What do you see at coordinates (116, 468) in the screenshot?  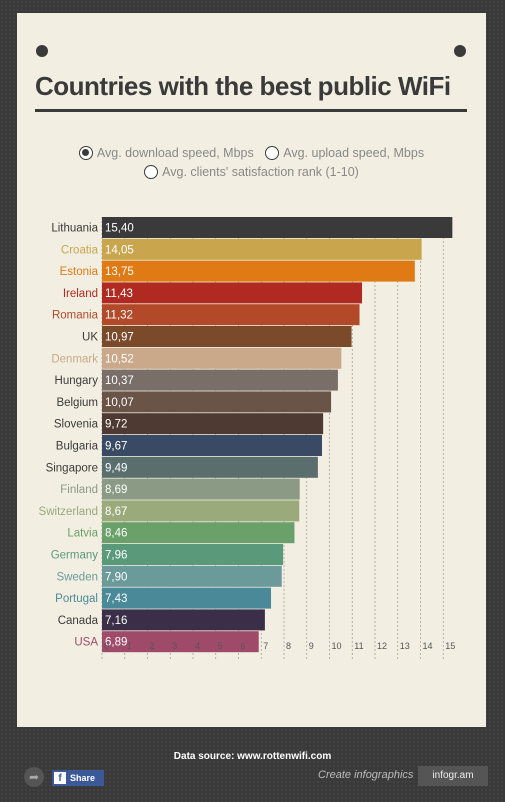 I see `value-label: 9,49` at bounding box center [116, 468].